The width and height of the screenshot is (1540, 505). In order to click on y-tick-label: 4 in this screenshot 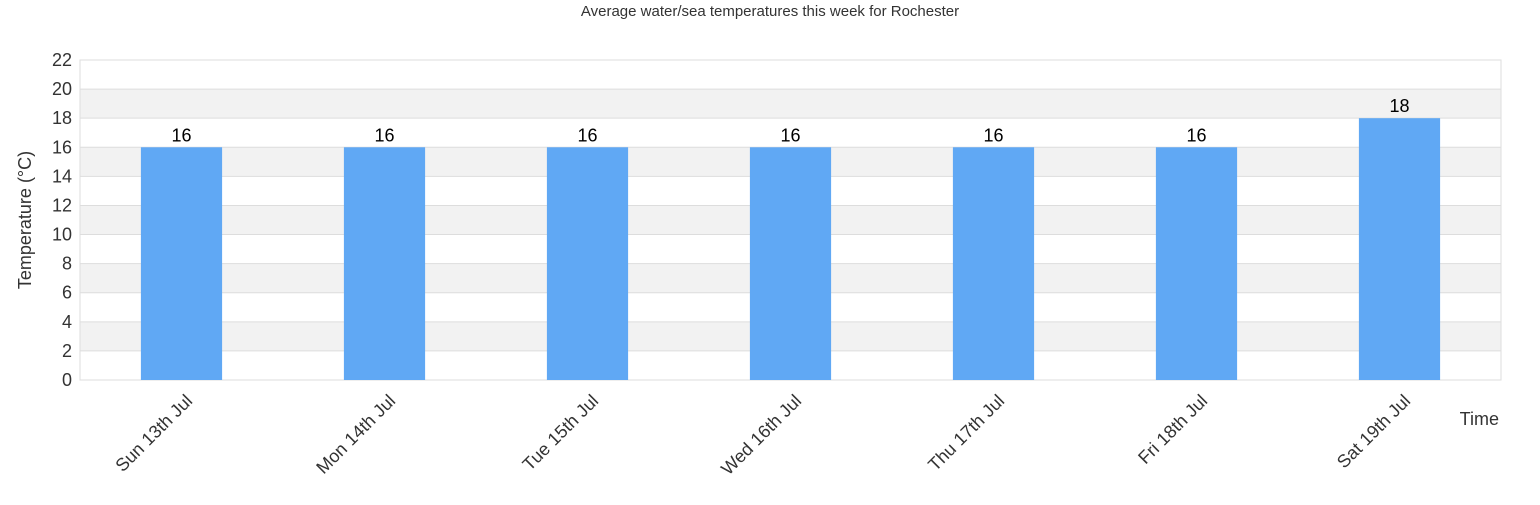, I will do `click(67, 322)`.